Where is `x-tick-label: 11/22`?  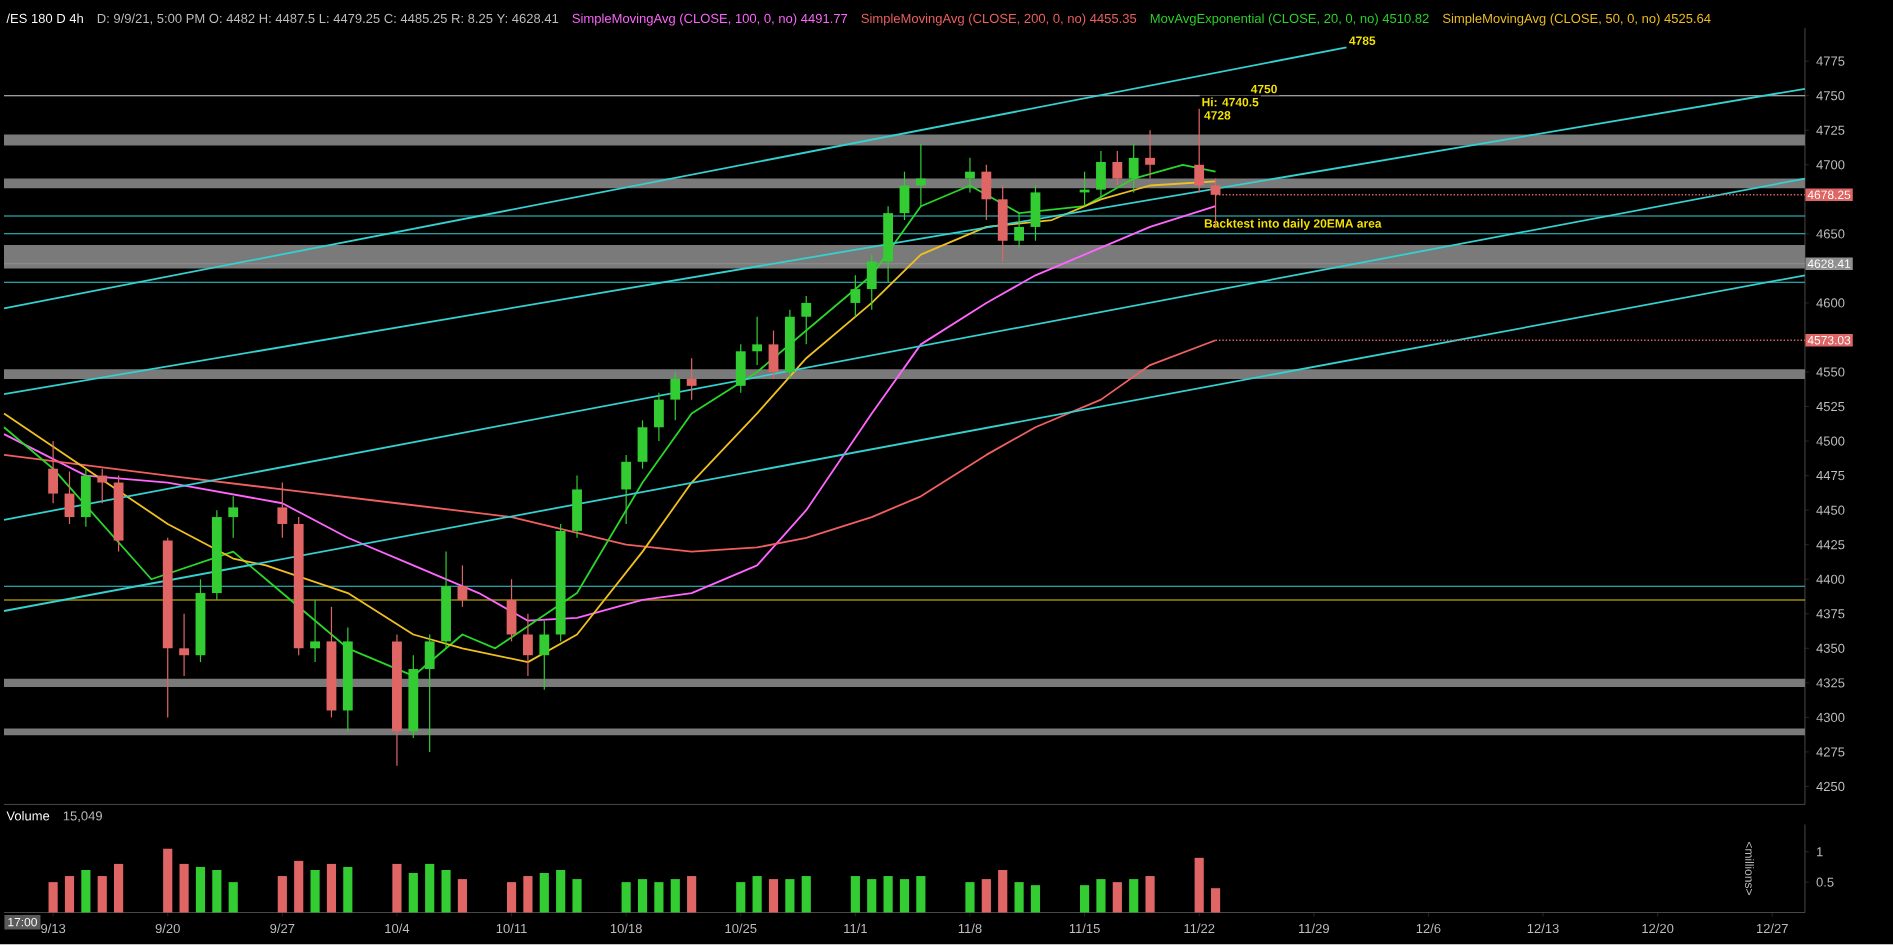 x-tick-label: 11/22 is located at coordinates (1199, 928).